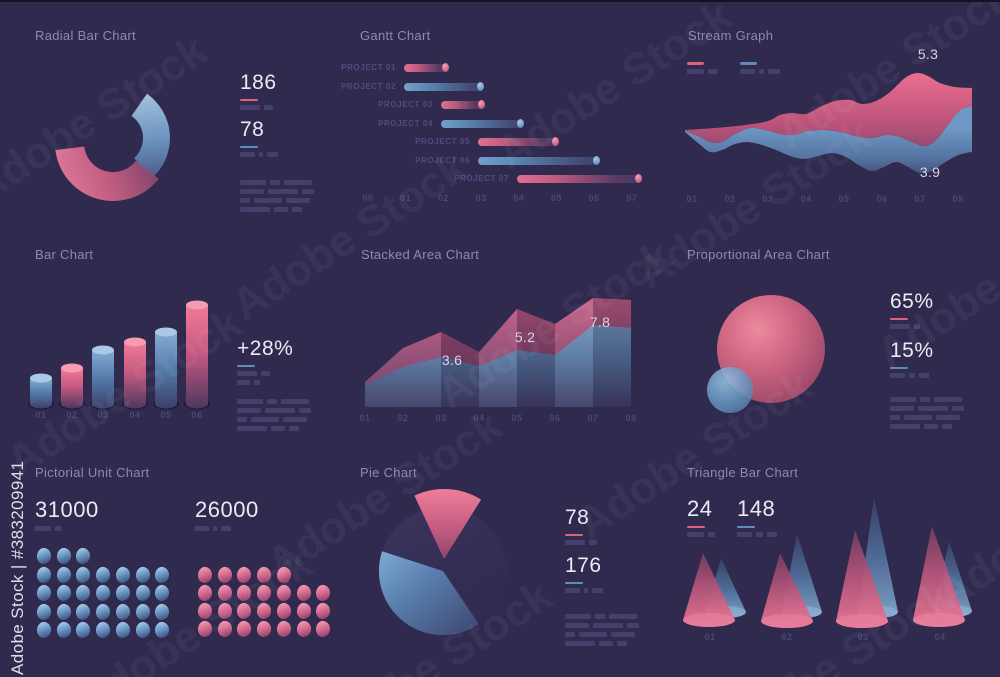 This screenshot has height=677, width=1000. Describe the element at coordinates (252, 129) in the screenshot. I see `stat-value: 78` at that location.